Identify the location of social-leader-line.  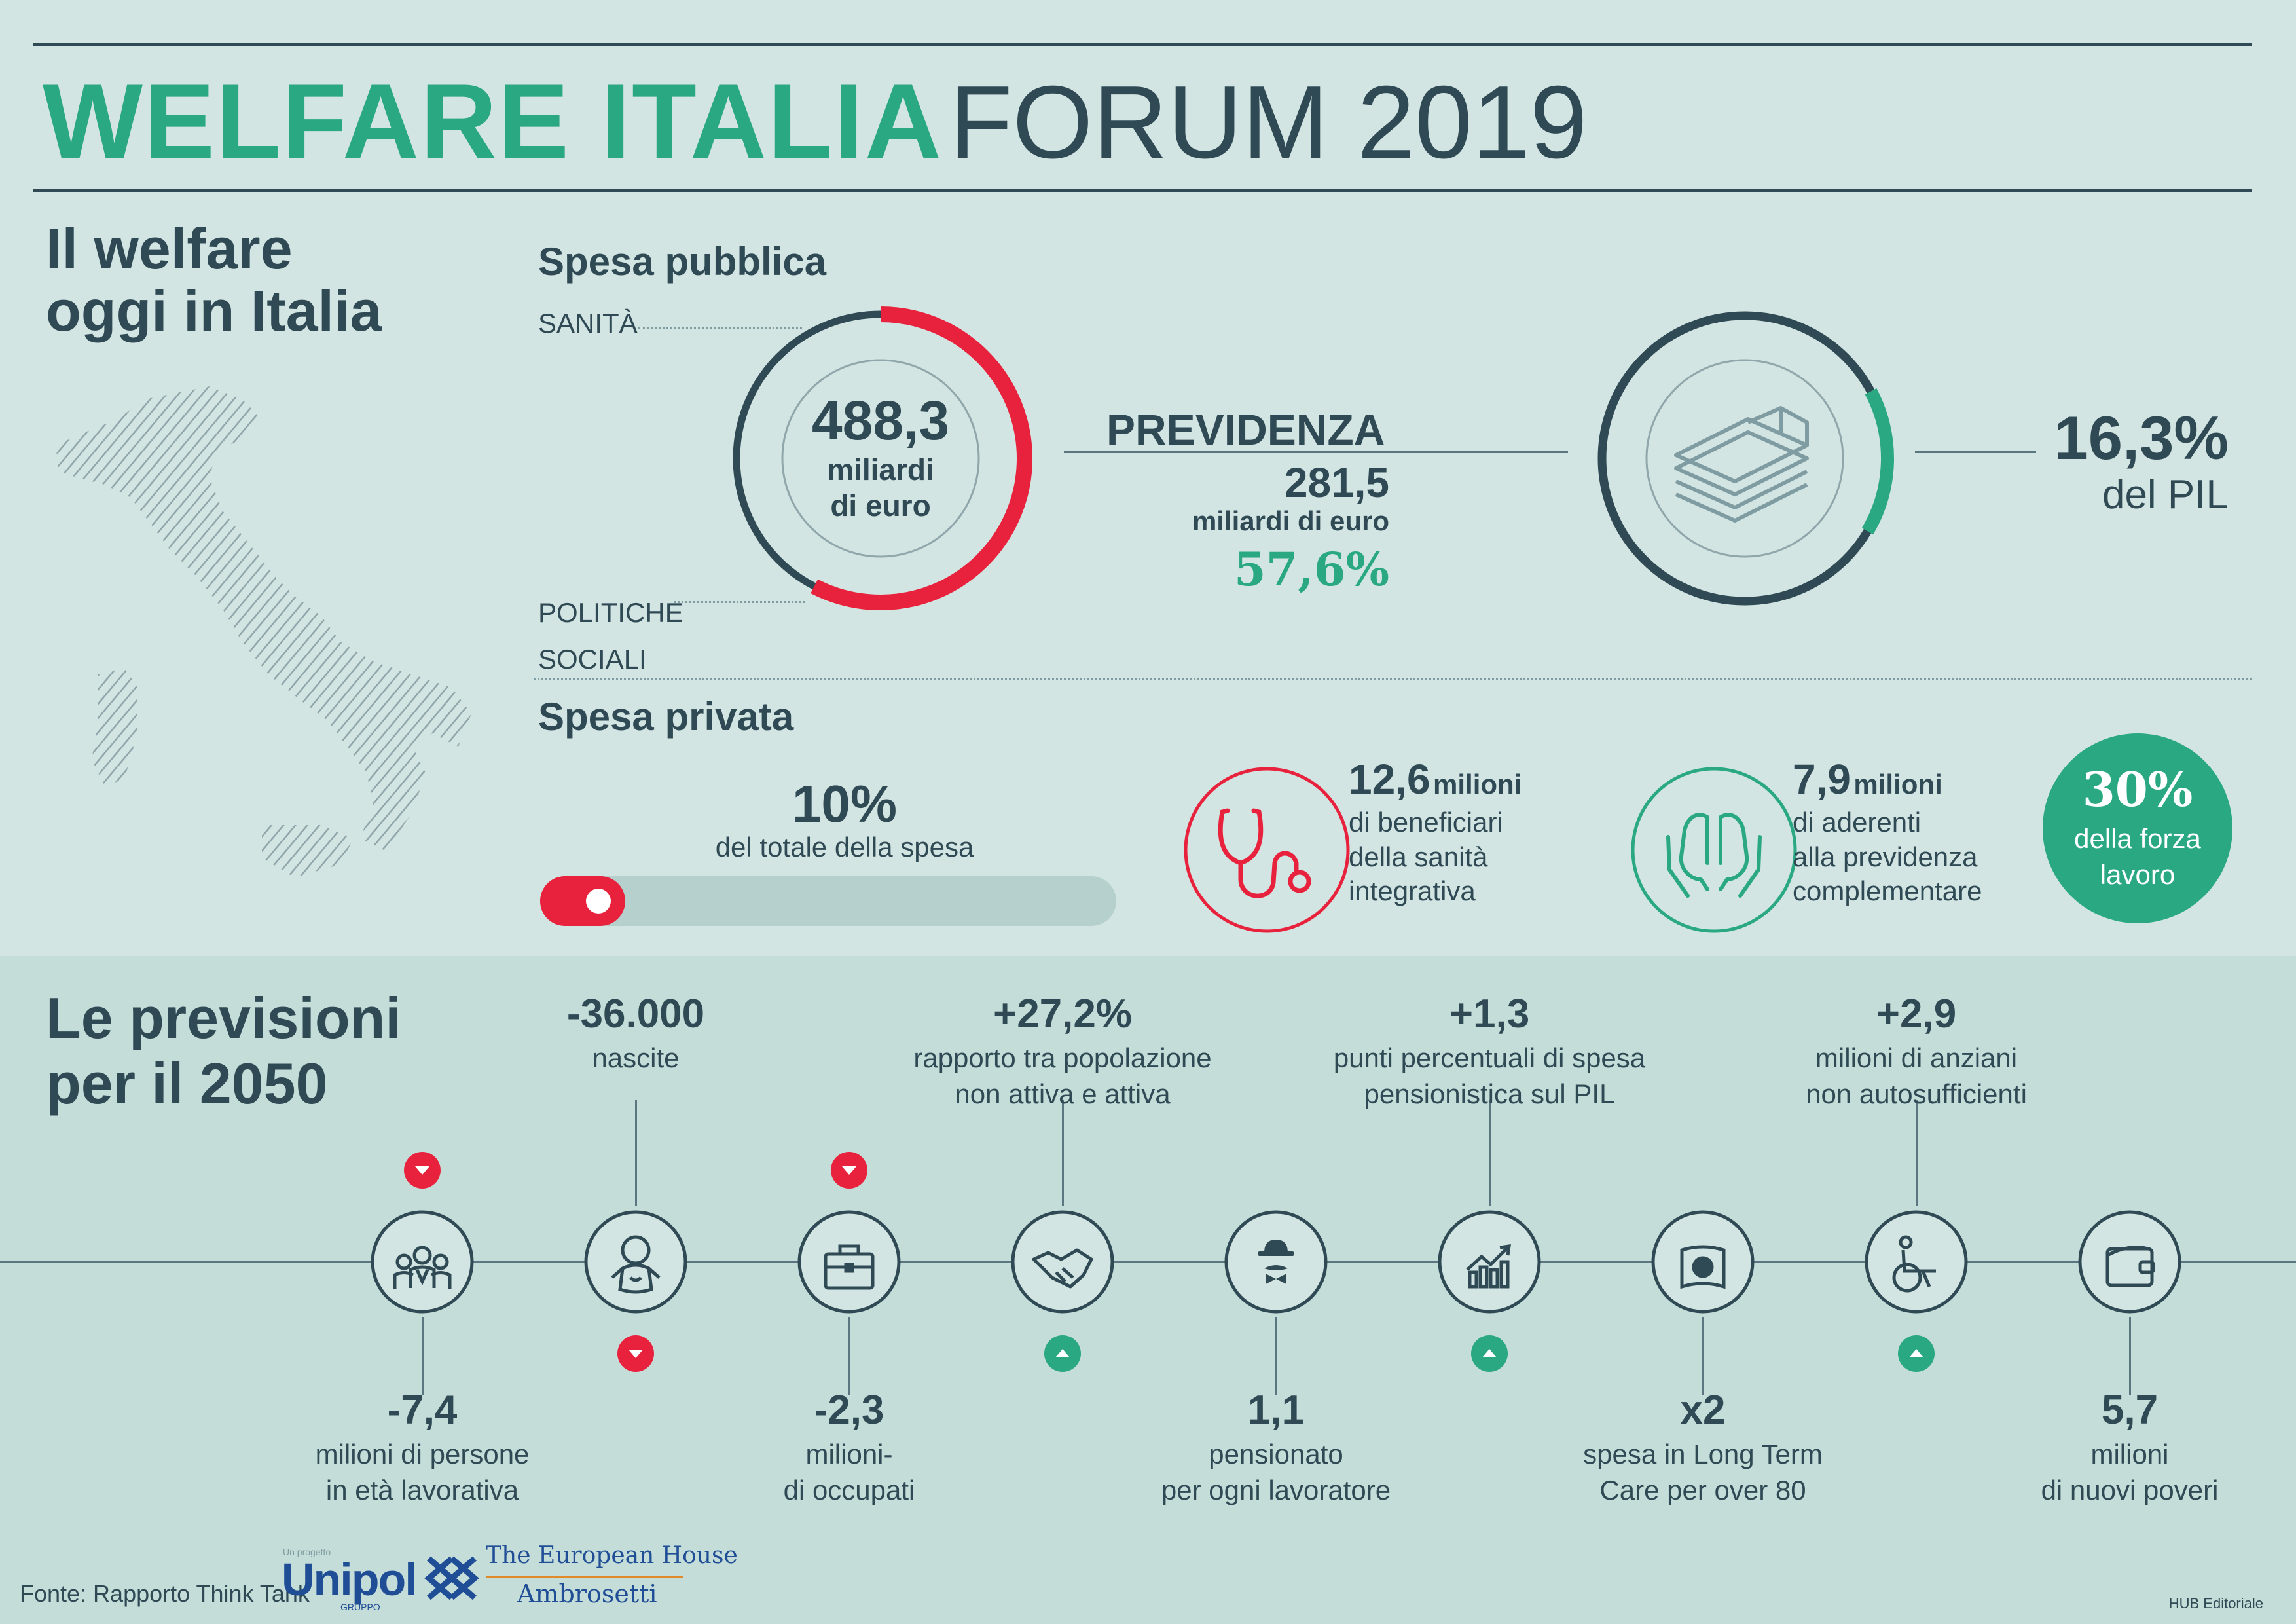
(739, 602).